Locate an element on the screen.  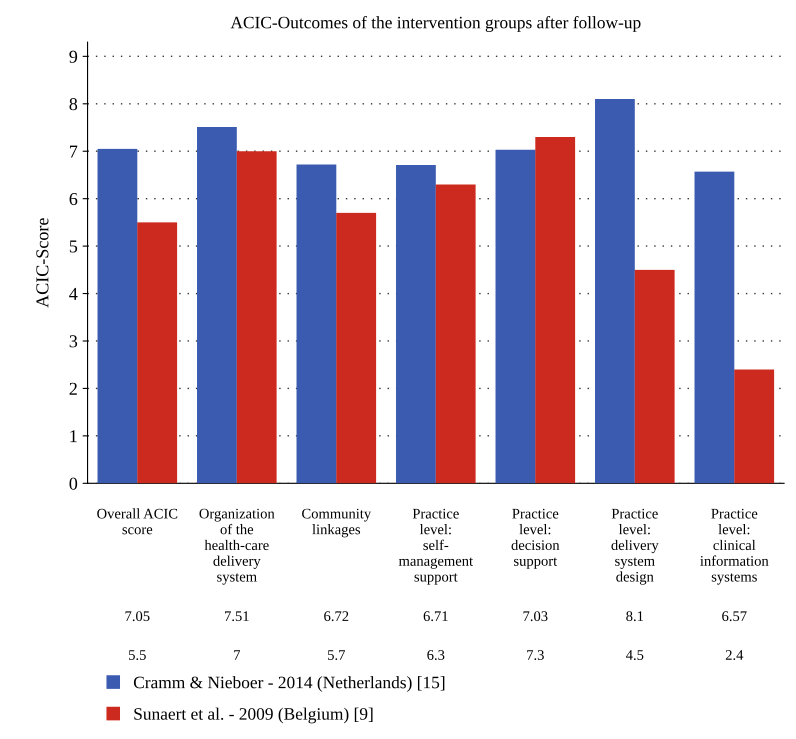
data-label: 6.72 is located at coordinates (336, 616).